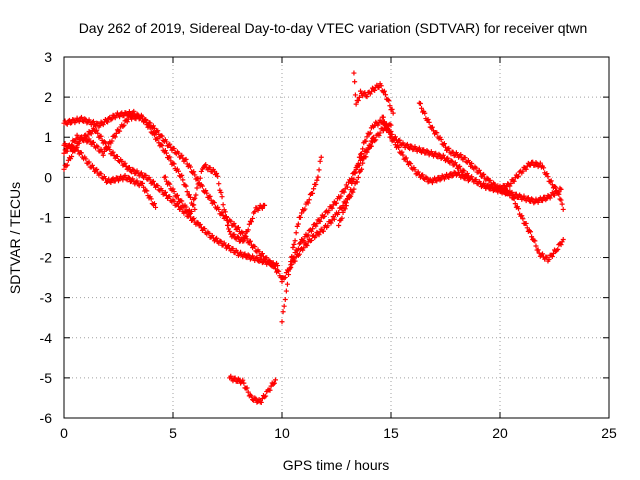 The height and width of the screenshot is (480, 640). What do you see at coordinates (46, 258) in the screenshot?
I see `y-tick-label: -2` at bounding box center [46, 258].